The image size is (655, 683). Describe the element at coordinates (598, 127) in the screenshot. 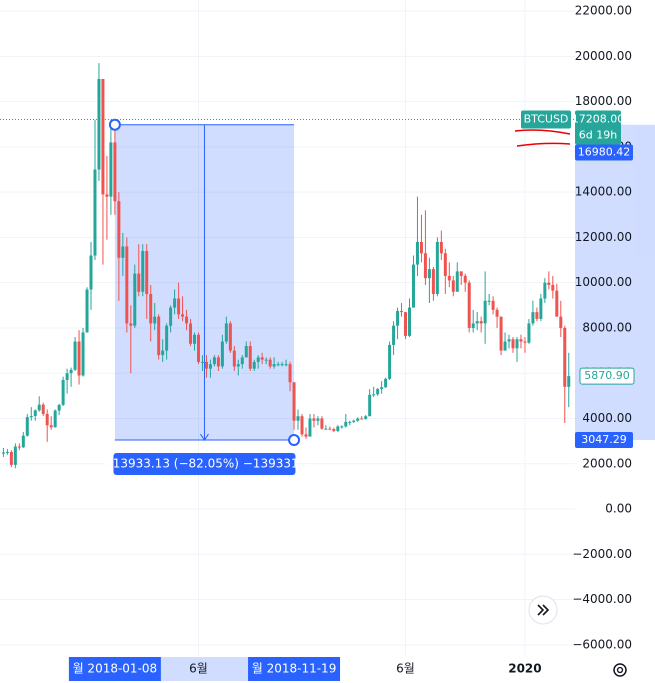

I see `price-label-box` at that location.